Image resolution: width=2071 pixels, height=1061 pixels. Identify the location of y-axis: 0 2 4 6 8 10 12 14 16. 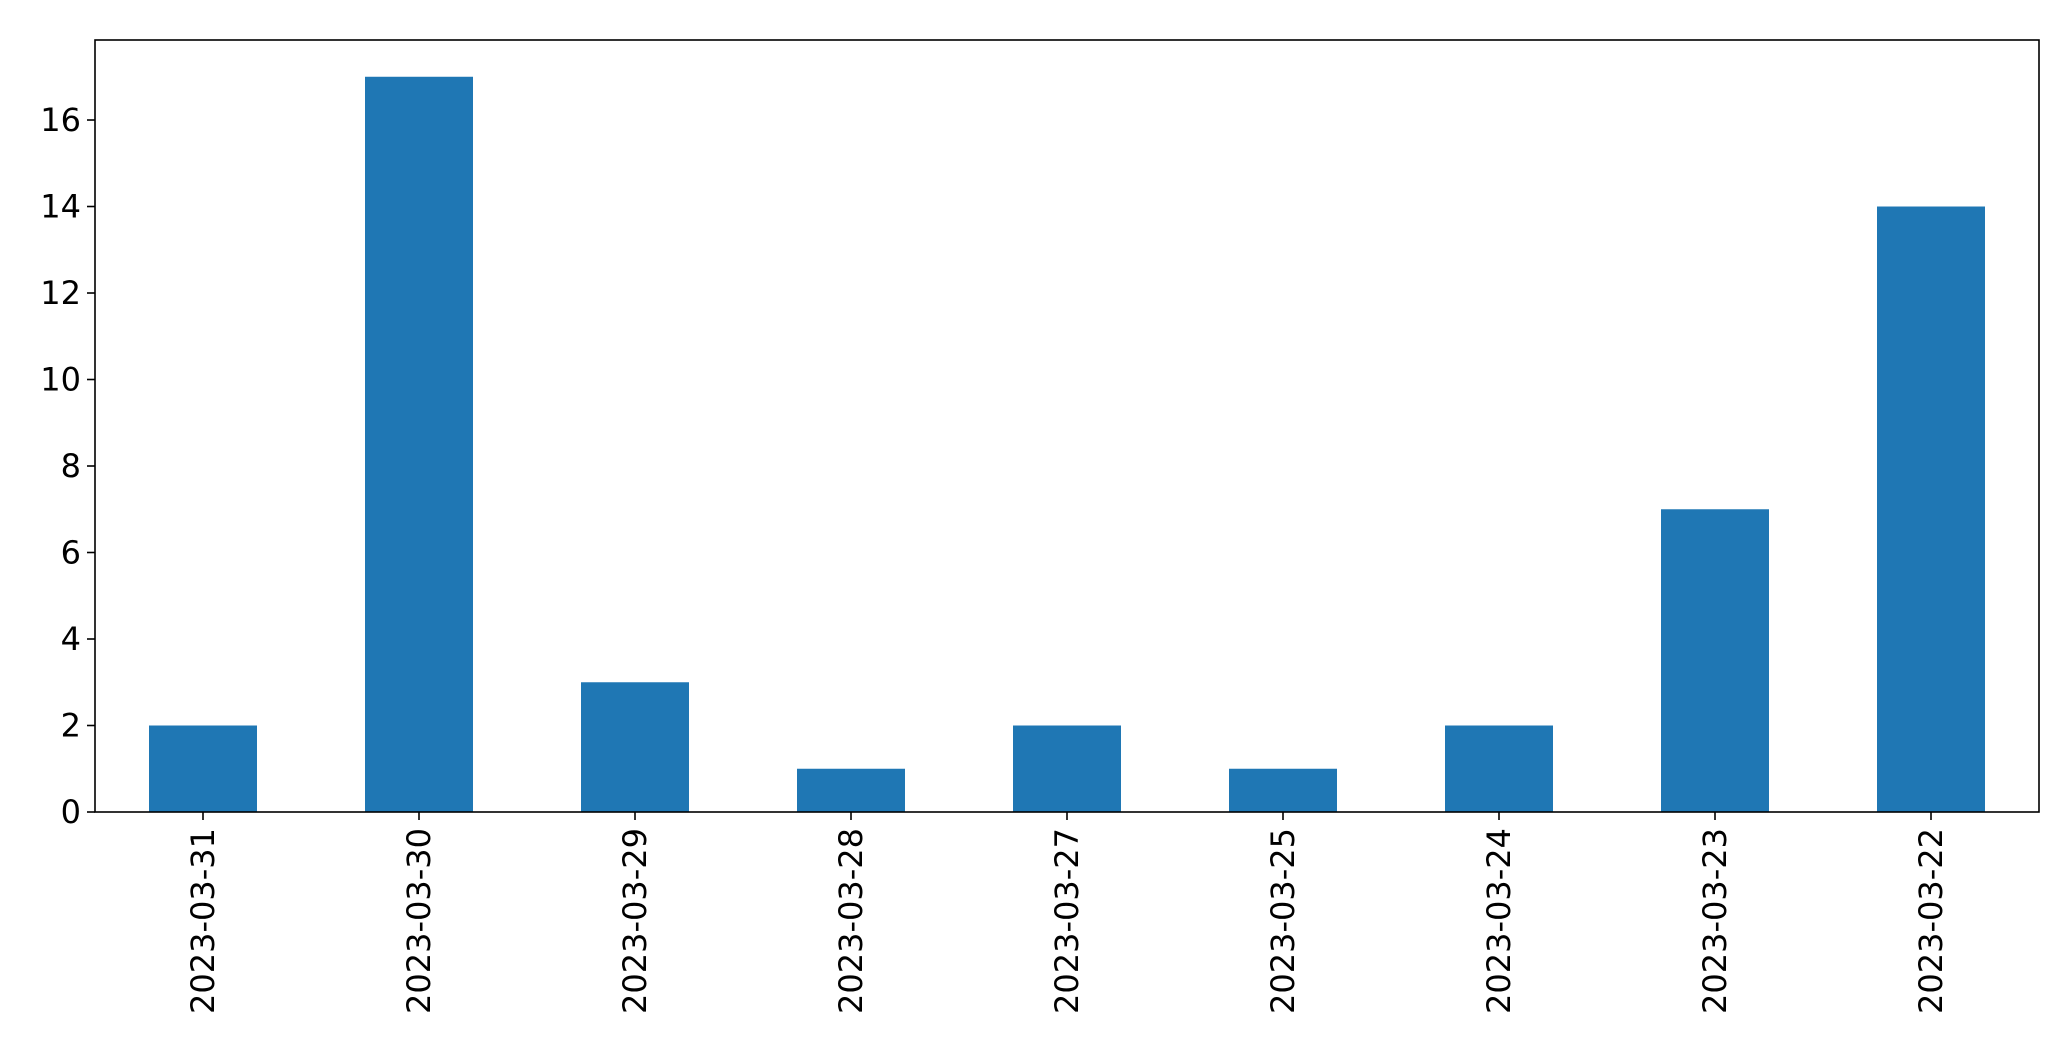
(67, 466).